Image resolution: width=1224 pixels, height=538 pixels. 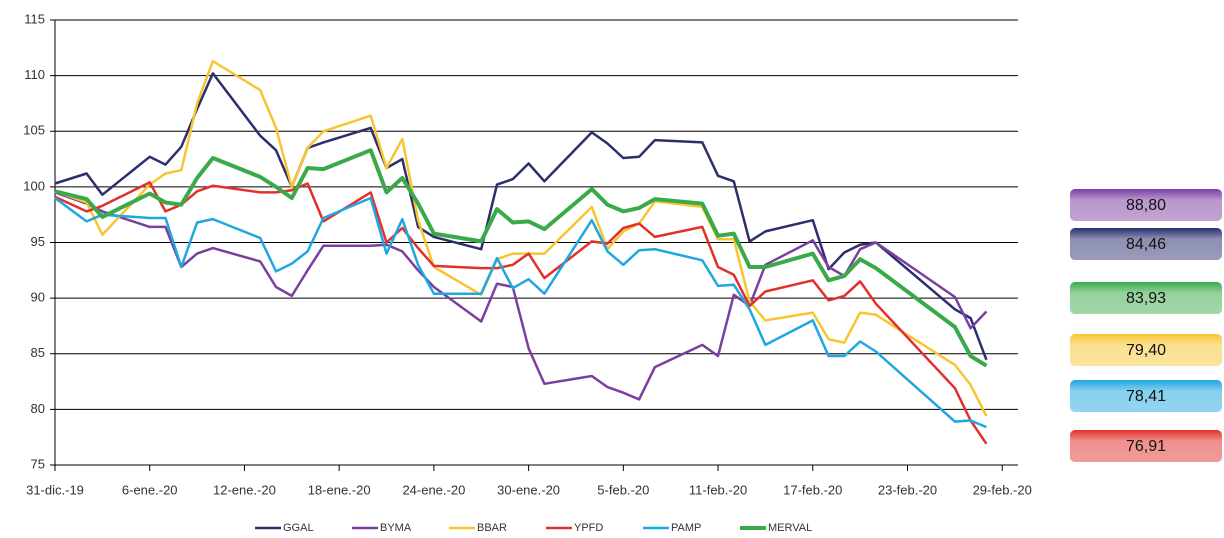 I want to click on legend-label: BBAR, so click(x=492, y=528).